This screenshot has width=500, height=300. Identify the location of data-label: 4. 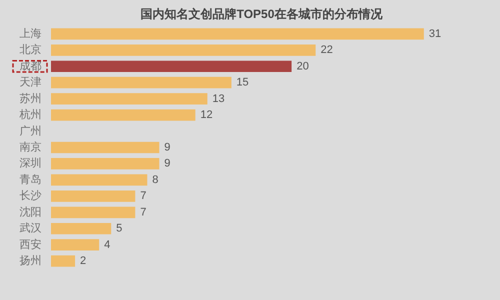
(107, 244).